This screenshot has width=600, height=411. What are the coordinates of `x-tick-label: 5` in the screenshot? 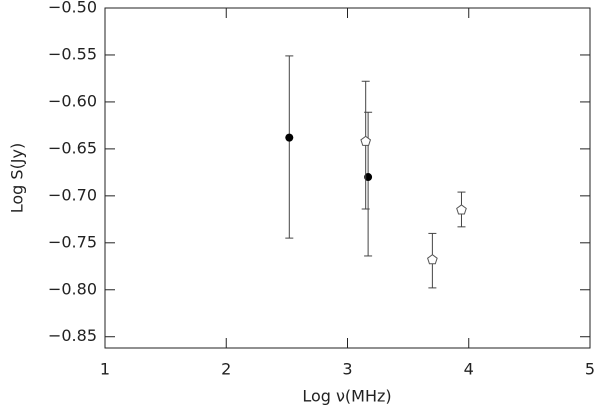 It's located at (590, 369).